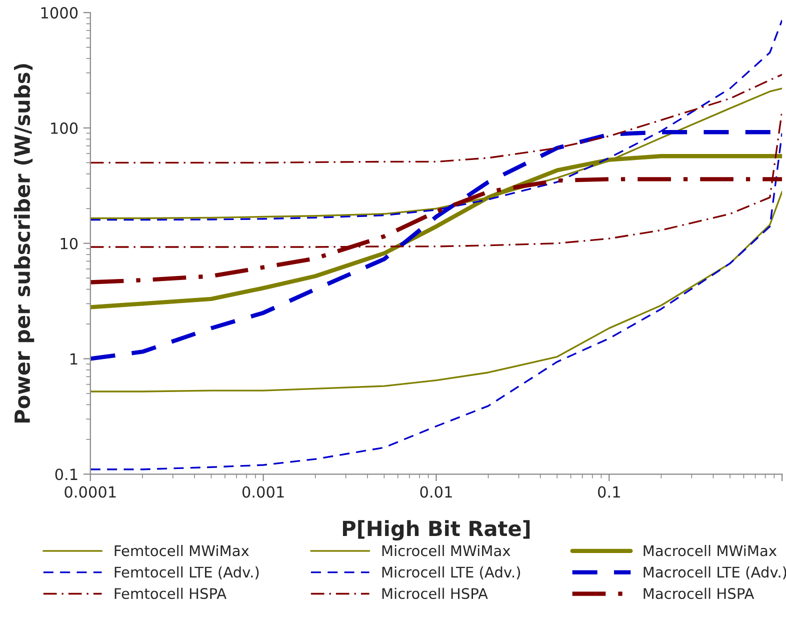 The width and height of the screenshot is (786, 628). What do you see at coordinates (181, 550) in the screenshot?
I see `legend-label: Femtocell MWiMax` at bounding box center [181, 550].